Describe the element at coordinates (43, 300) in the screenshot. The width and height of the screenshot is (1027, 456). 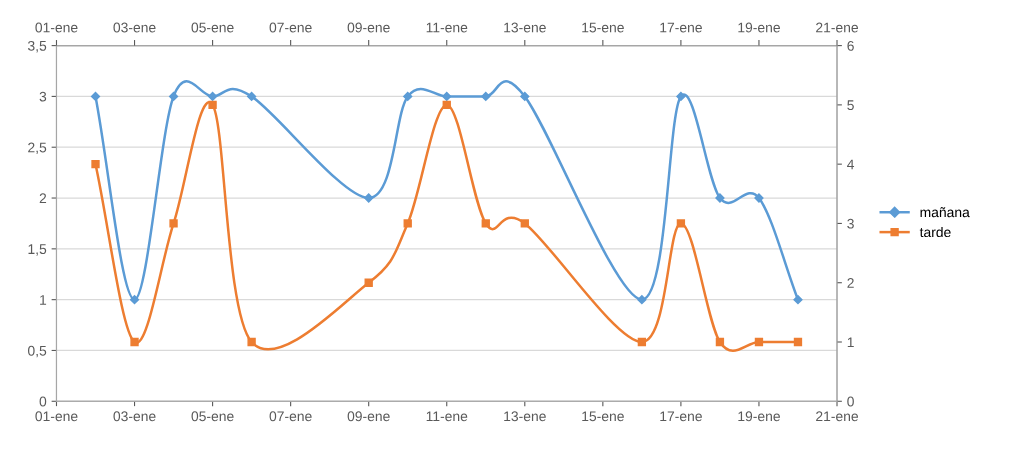
I see `y-tick-label: 1` at that location.